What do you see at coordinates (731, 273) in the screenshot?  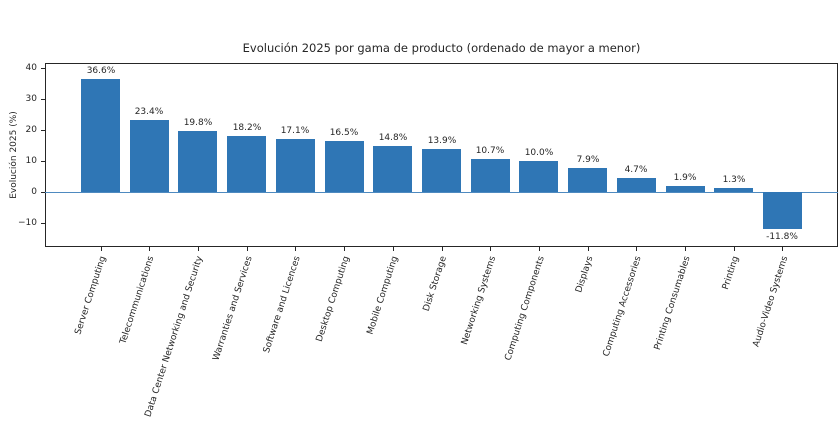 I see `x-tick-label: Printing` at bounding box center [731, 273].